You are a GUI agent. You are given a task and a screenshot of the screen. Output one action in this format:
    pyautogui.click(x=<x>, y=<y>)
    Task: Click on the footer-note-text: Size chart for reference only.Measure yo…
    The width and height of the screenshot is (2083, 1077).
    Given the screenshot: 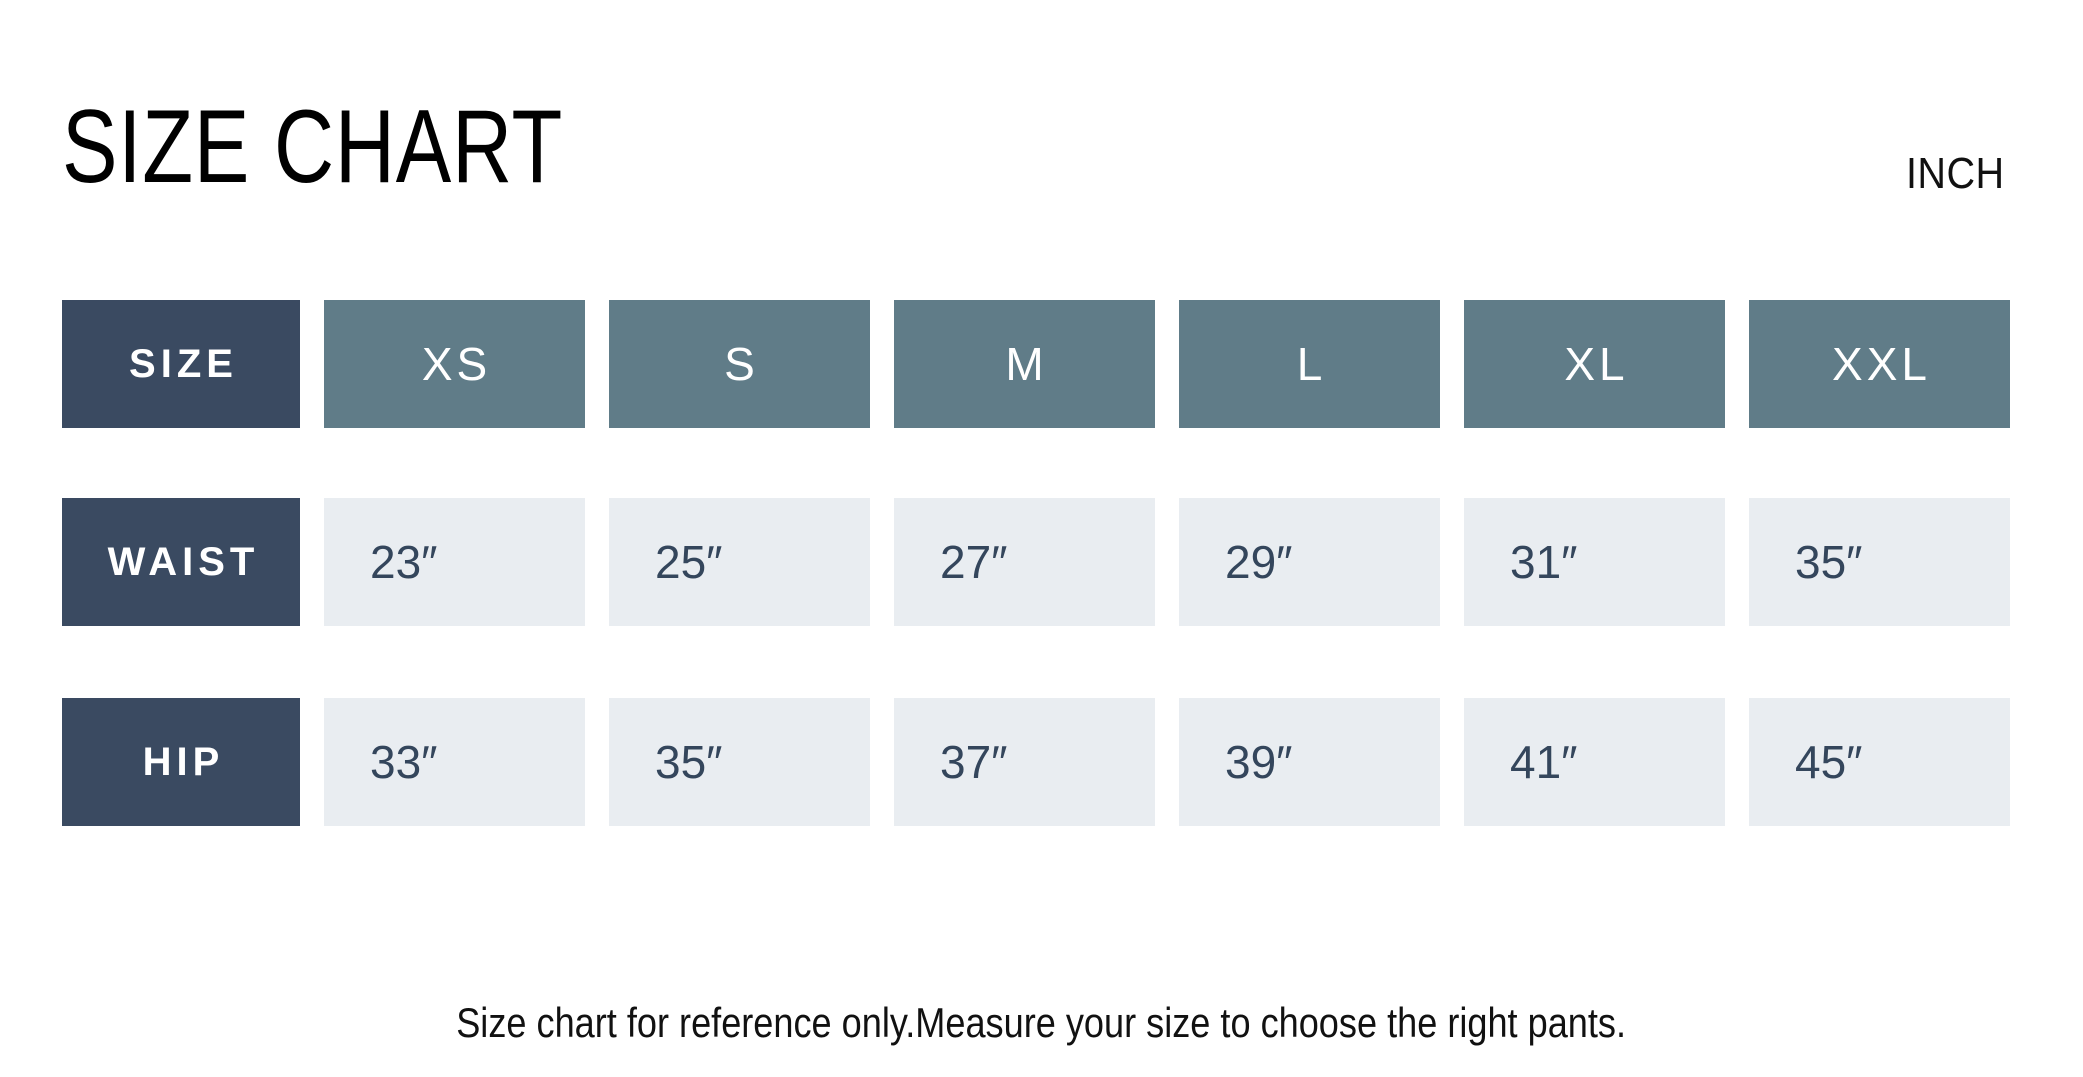 What is the action you would take?
    pyautogui.click(x=1041, y=1022)
    